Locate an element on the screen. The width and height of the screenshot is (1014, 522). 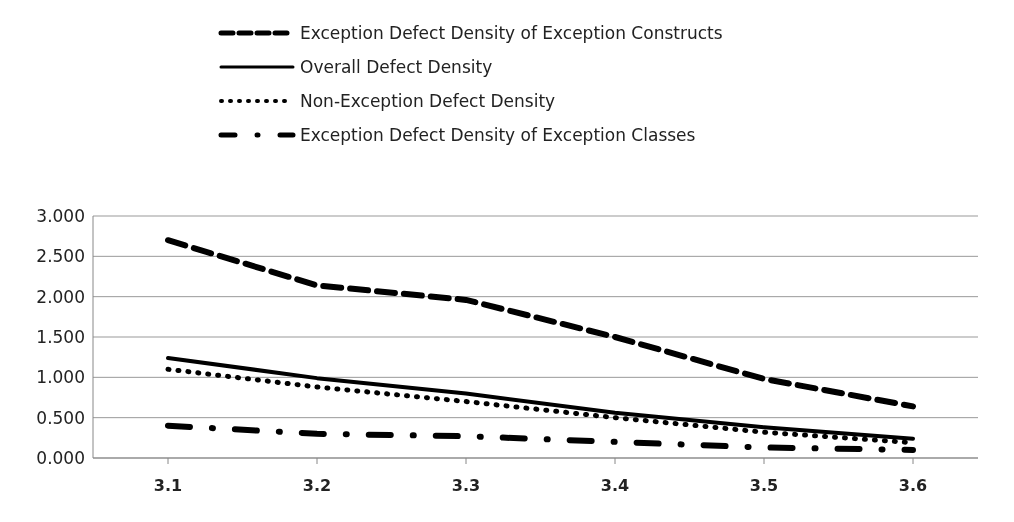
line-series is located at coordinates (540, 398).